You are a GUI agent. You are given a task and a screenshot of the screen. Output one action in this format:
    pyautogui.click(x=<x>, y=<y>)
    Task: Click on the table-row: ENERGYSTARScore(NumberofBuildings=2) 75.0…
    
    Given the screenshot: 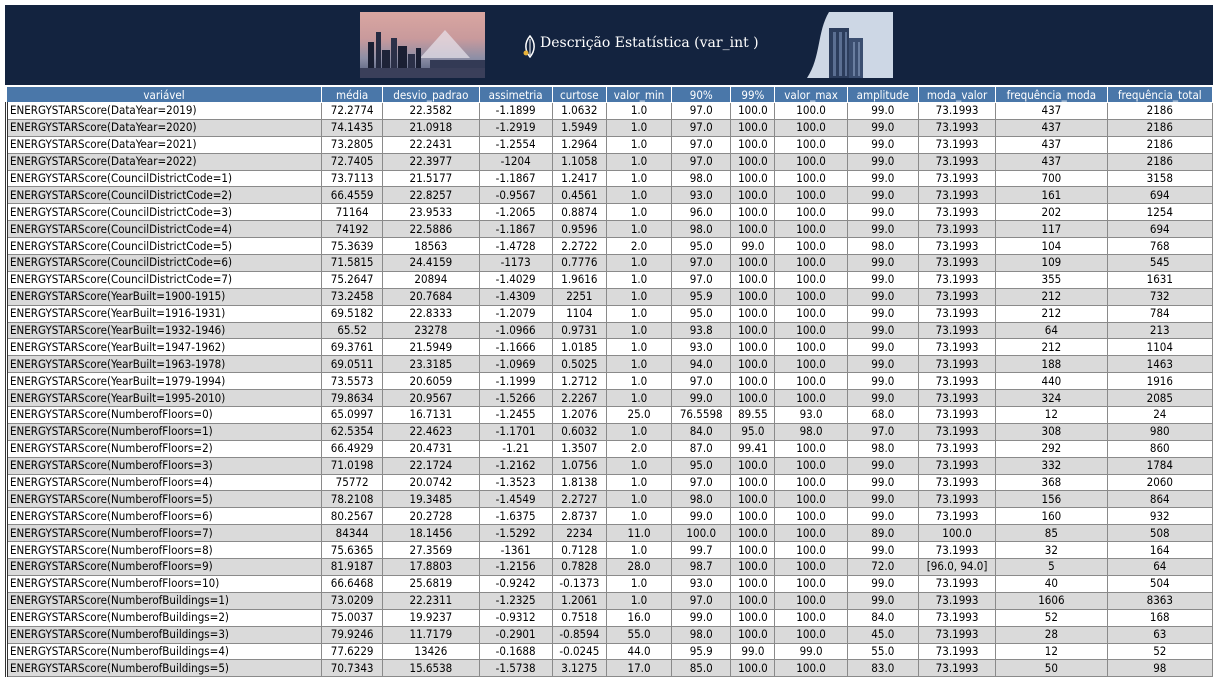 What is the action you would take?
    pyautogui.click(x=609, y=617)
    